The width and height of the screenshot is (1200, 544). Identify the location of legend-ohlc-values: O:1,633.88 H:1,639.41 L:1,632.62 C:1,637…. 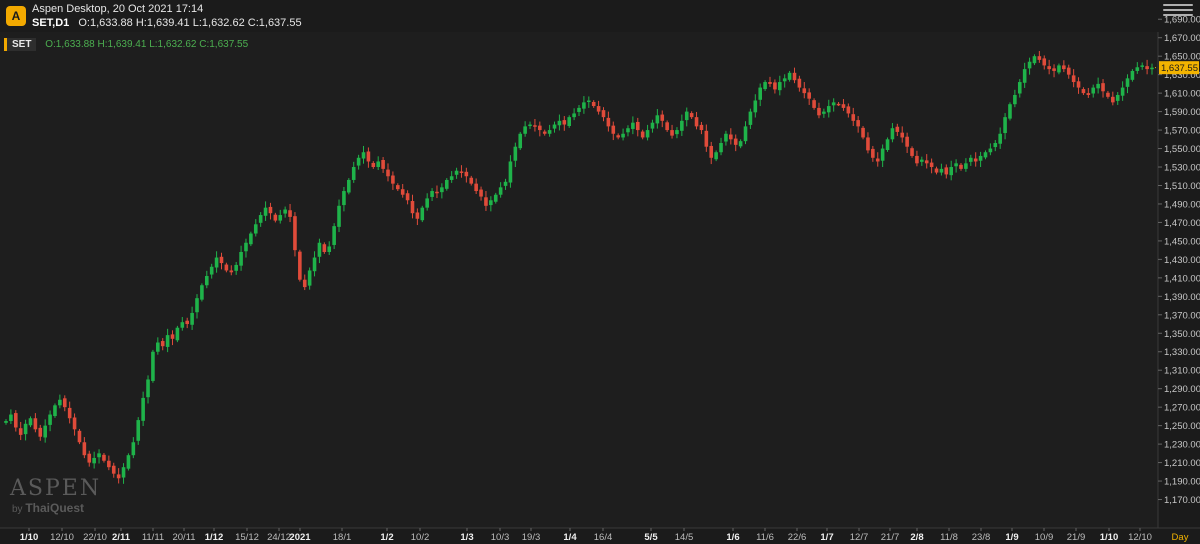
(147, 44).